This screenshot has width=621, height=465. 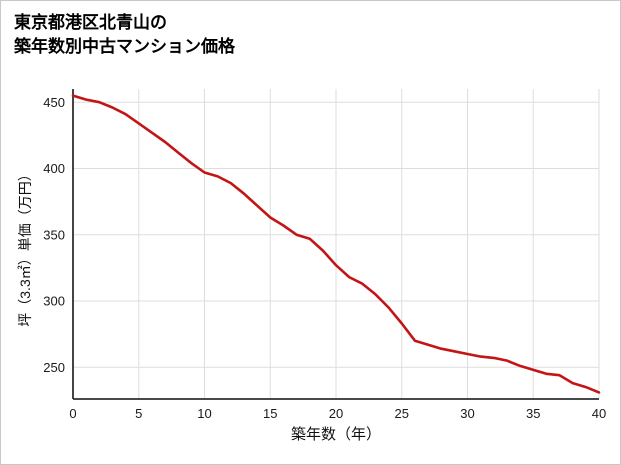 I want to click on chart-title-line2: 築年数別中古マンション価格, so click(x=124, y=46).